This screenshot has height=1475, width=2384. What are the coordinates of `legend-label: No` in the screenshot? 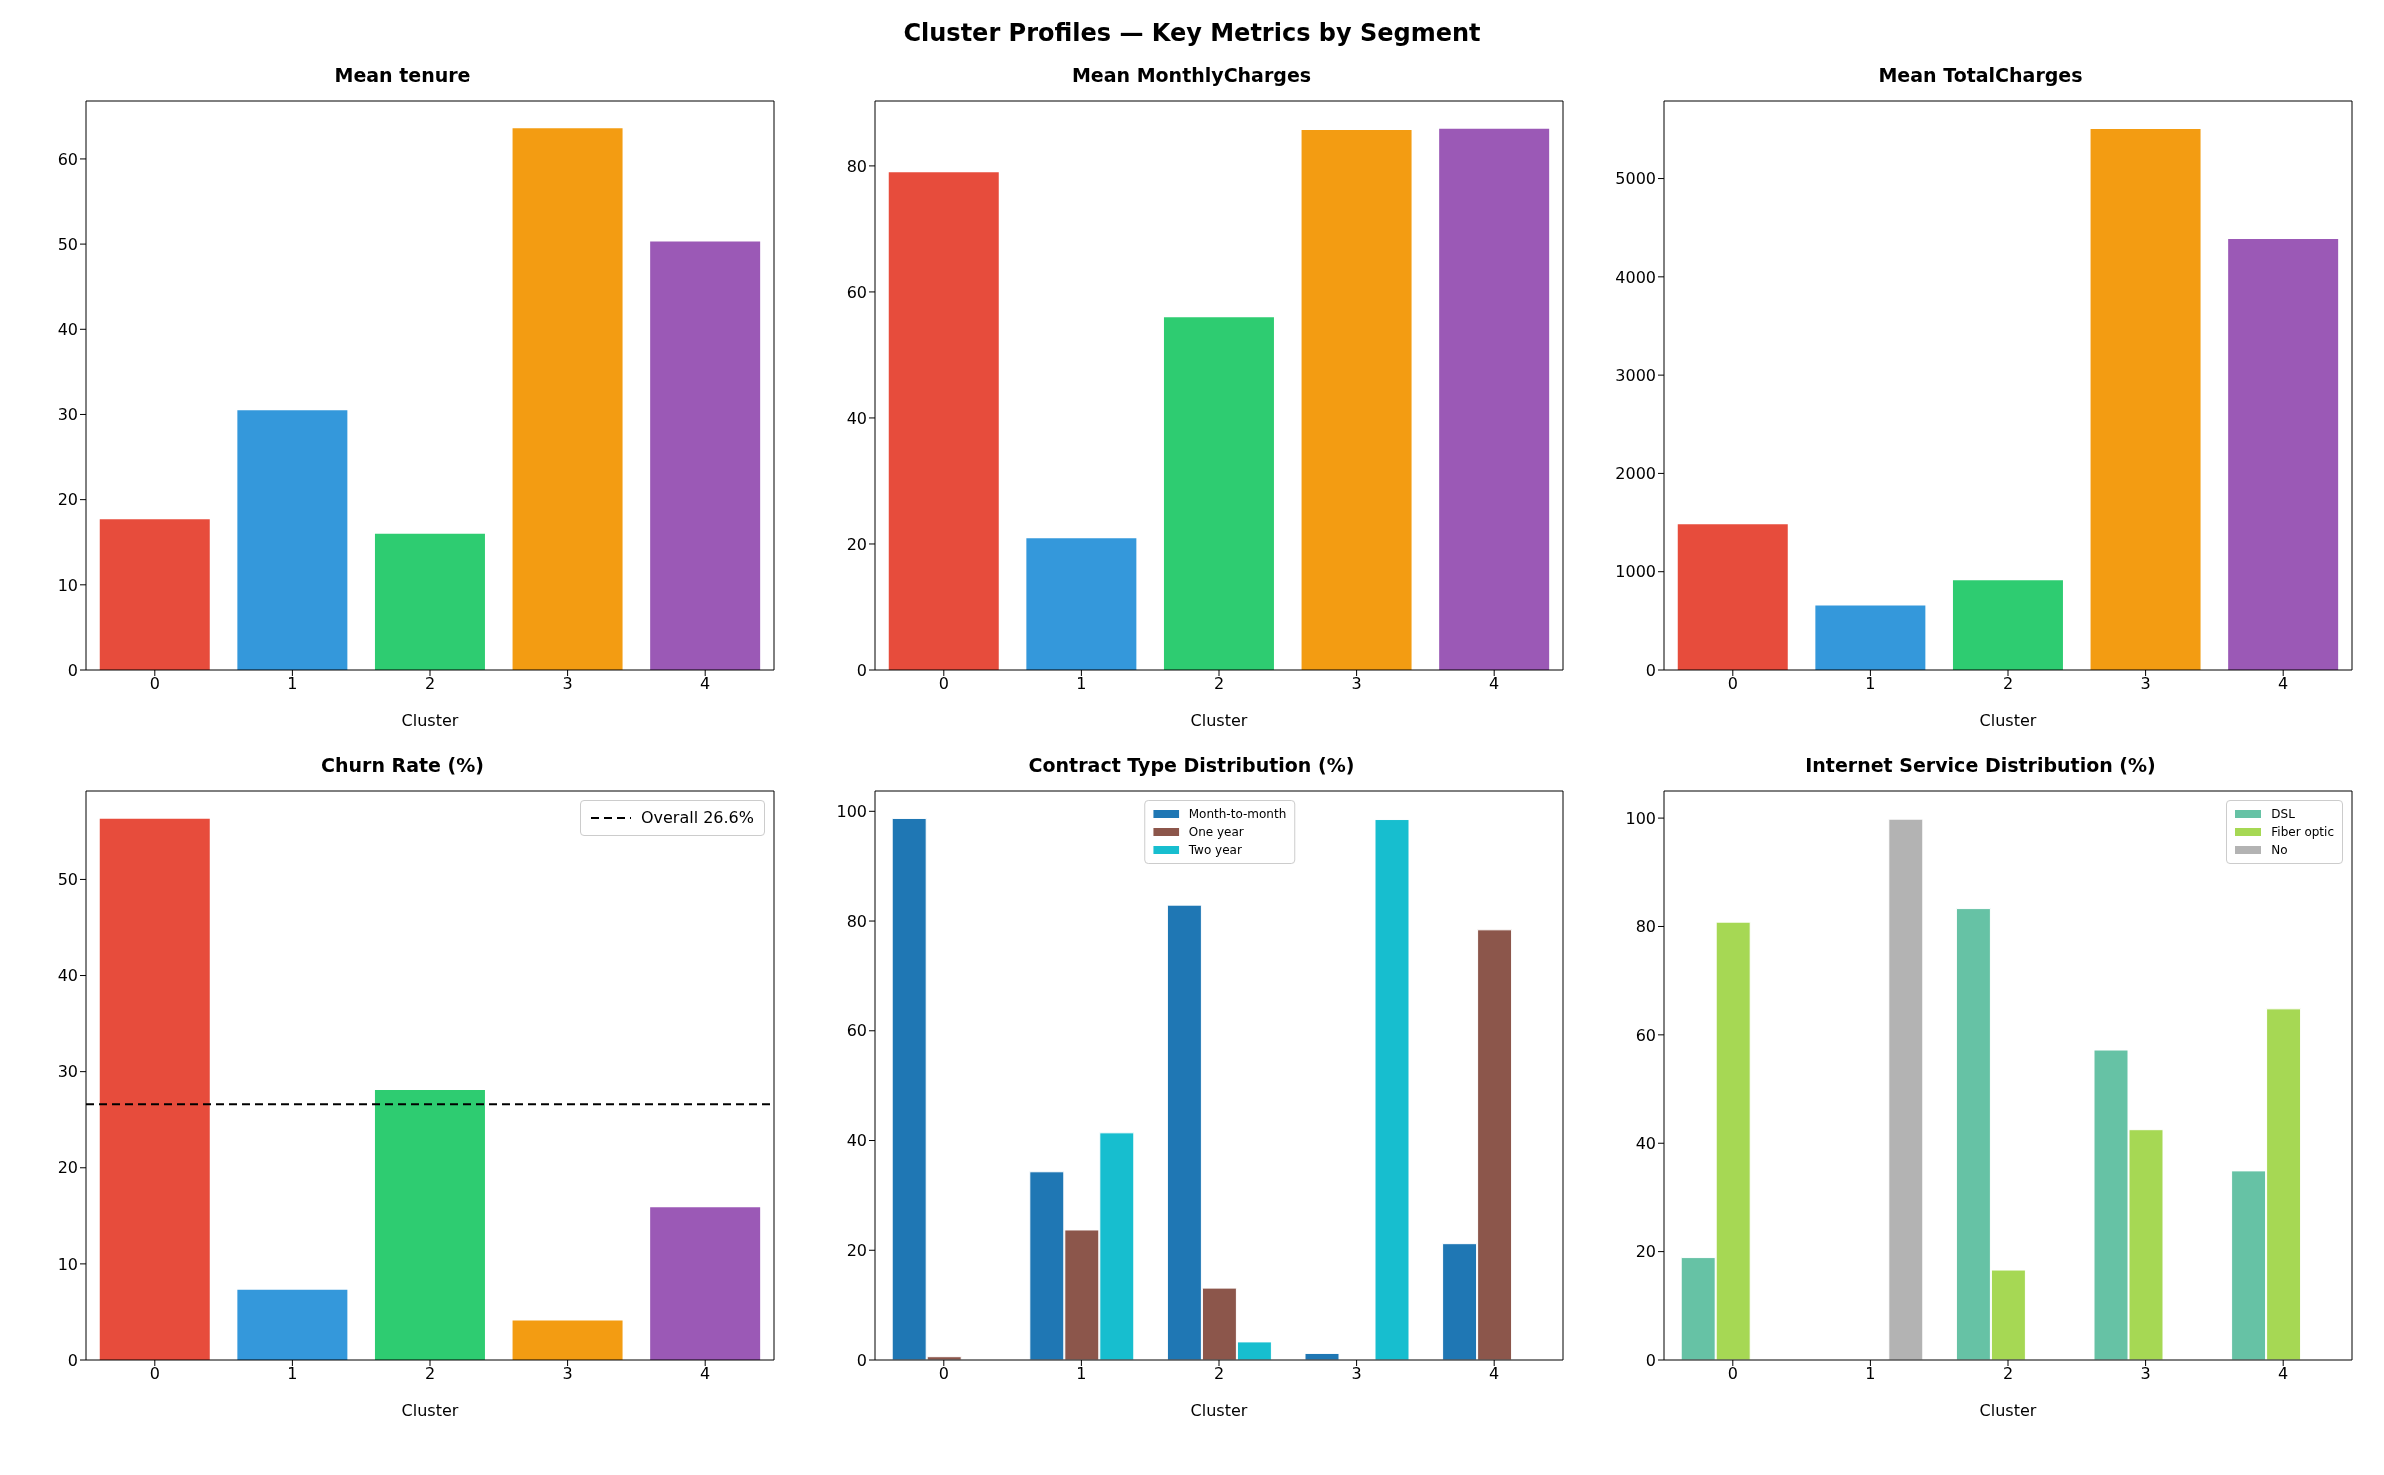 It's located at (2279, 850).